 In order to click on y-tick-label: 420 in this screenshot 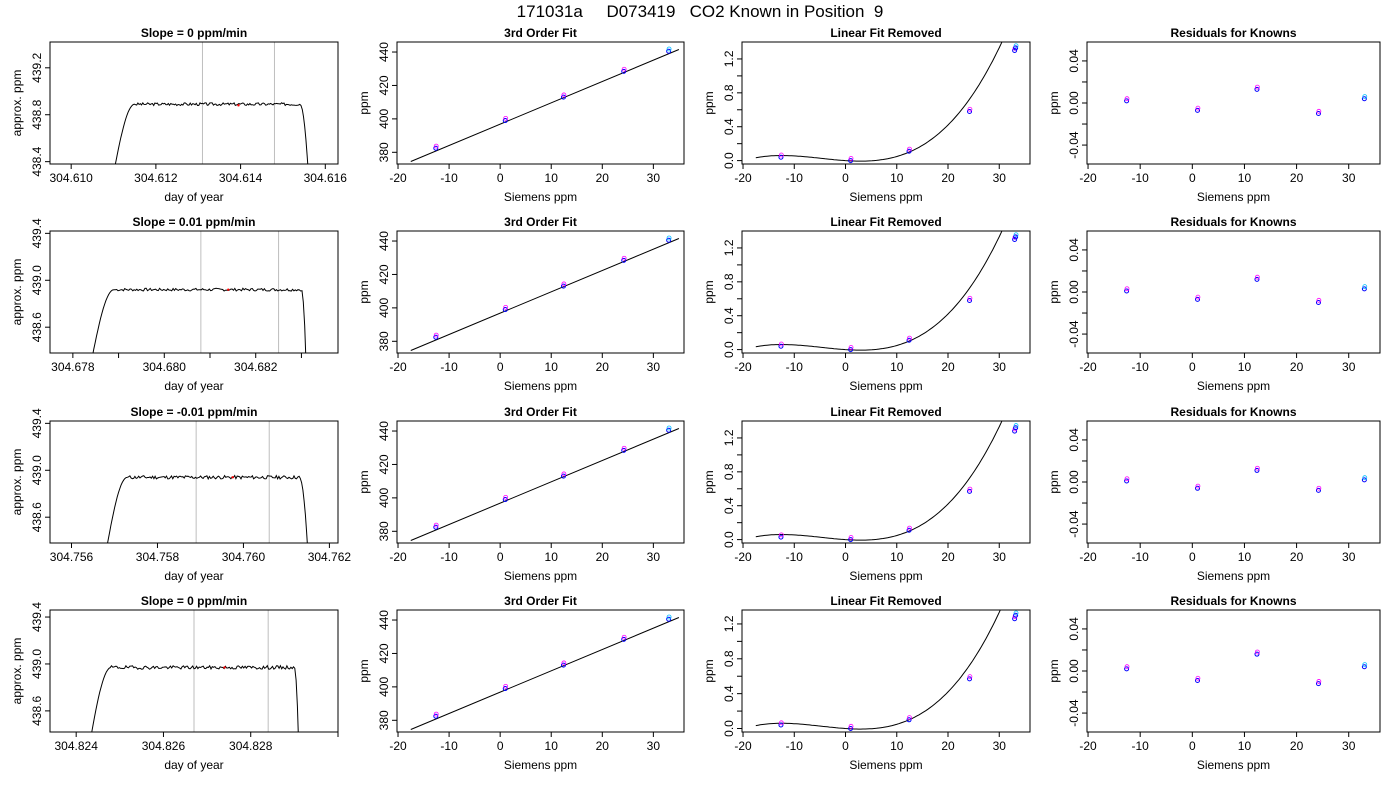, I will do `click(384, 653)`.